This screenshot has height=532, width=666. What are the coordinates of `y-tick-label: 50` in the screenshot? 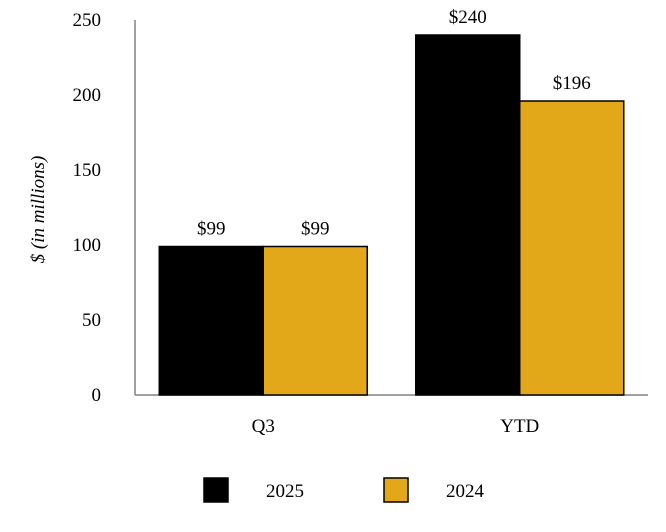 It's located at (91, 320).